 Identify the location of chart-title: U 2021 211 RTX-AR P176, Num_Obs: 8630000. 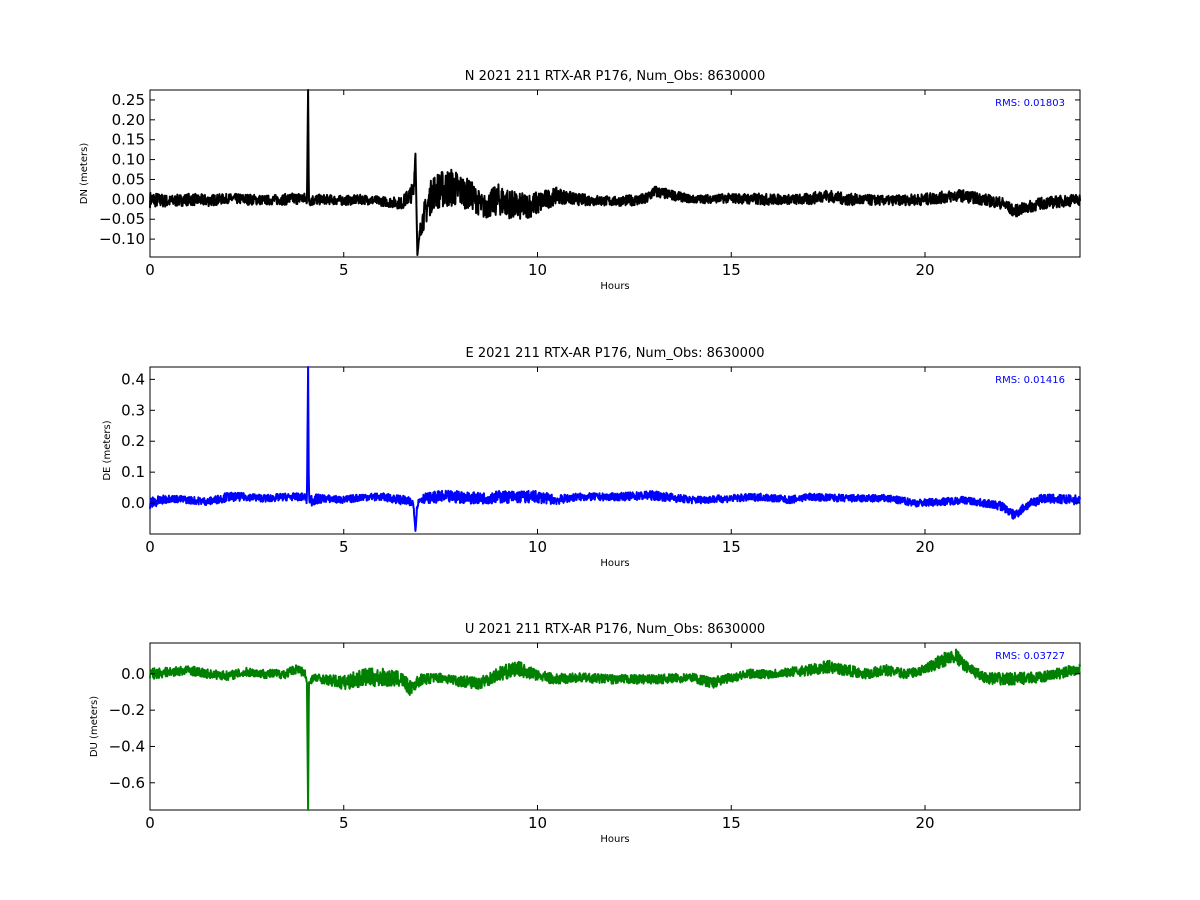
(615, 629).